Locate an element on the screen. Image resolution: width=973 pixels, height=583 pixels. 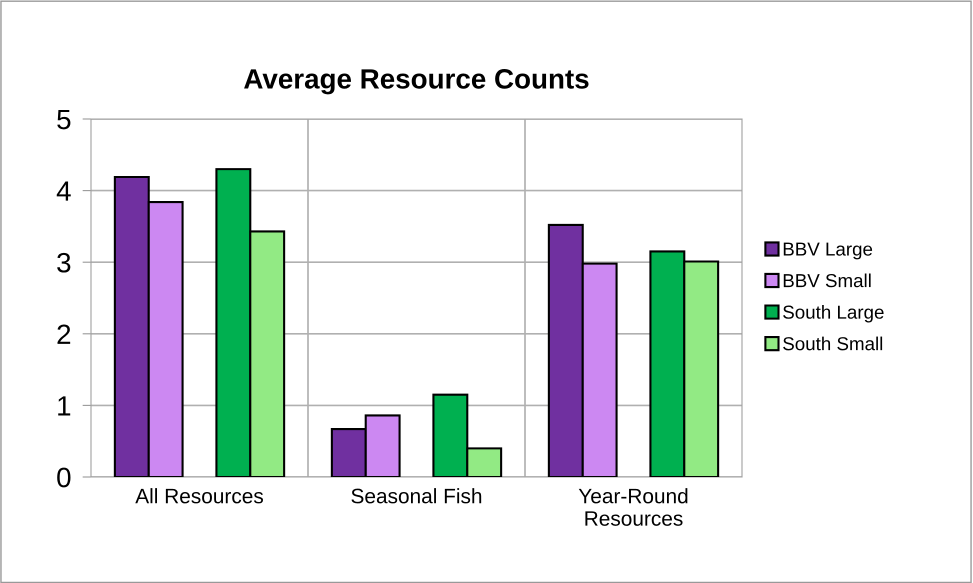
y-tick-label: 3 is located at coordinates (63, 262).